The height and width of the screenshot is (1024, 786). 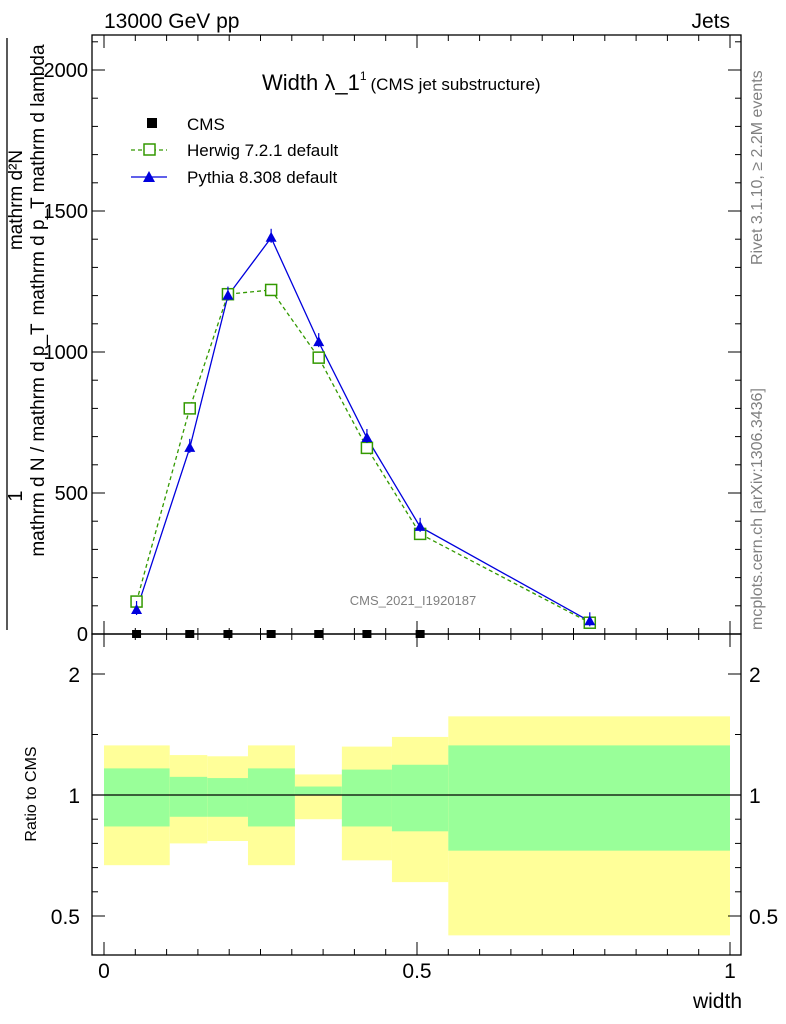 I want to click on ratio-band-yellow, so click(x=318, y=797).